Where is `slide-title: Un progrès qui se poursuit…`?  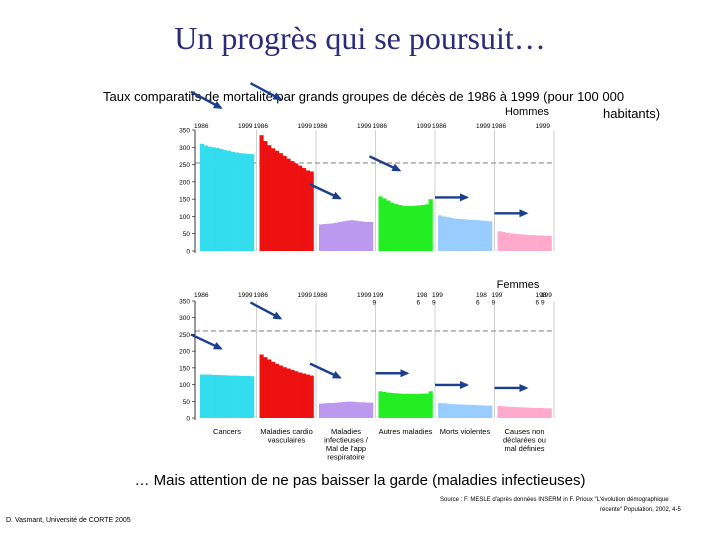
slide-title: Un progrès qui se poursuit… is located at coordinates (360, 38).